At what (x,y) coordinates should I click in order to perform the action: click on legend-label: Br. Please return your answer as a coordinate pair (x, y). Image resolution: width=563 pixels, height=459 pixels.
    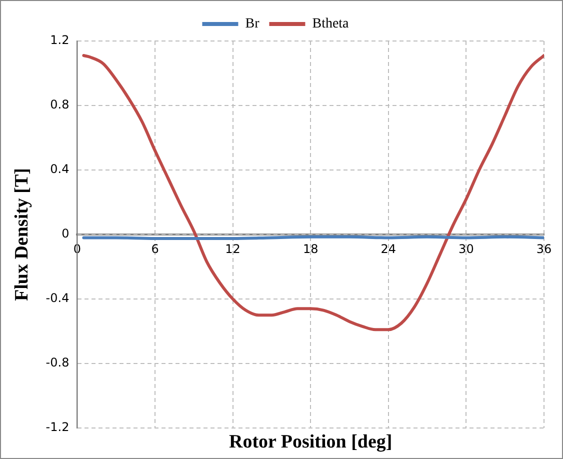
    Looking at the image, I should click on (252, 24).